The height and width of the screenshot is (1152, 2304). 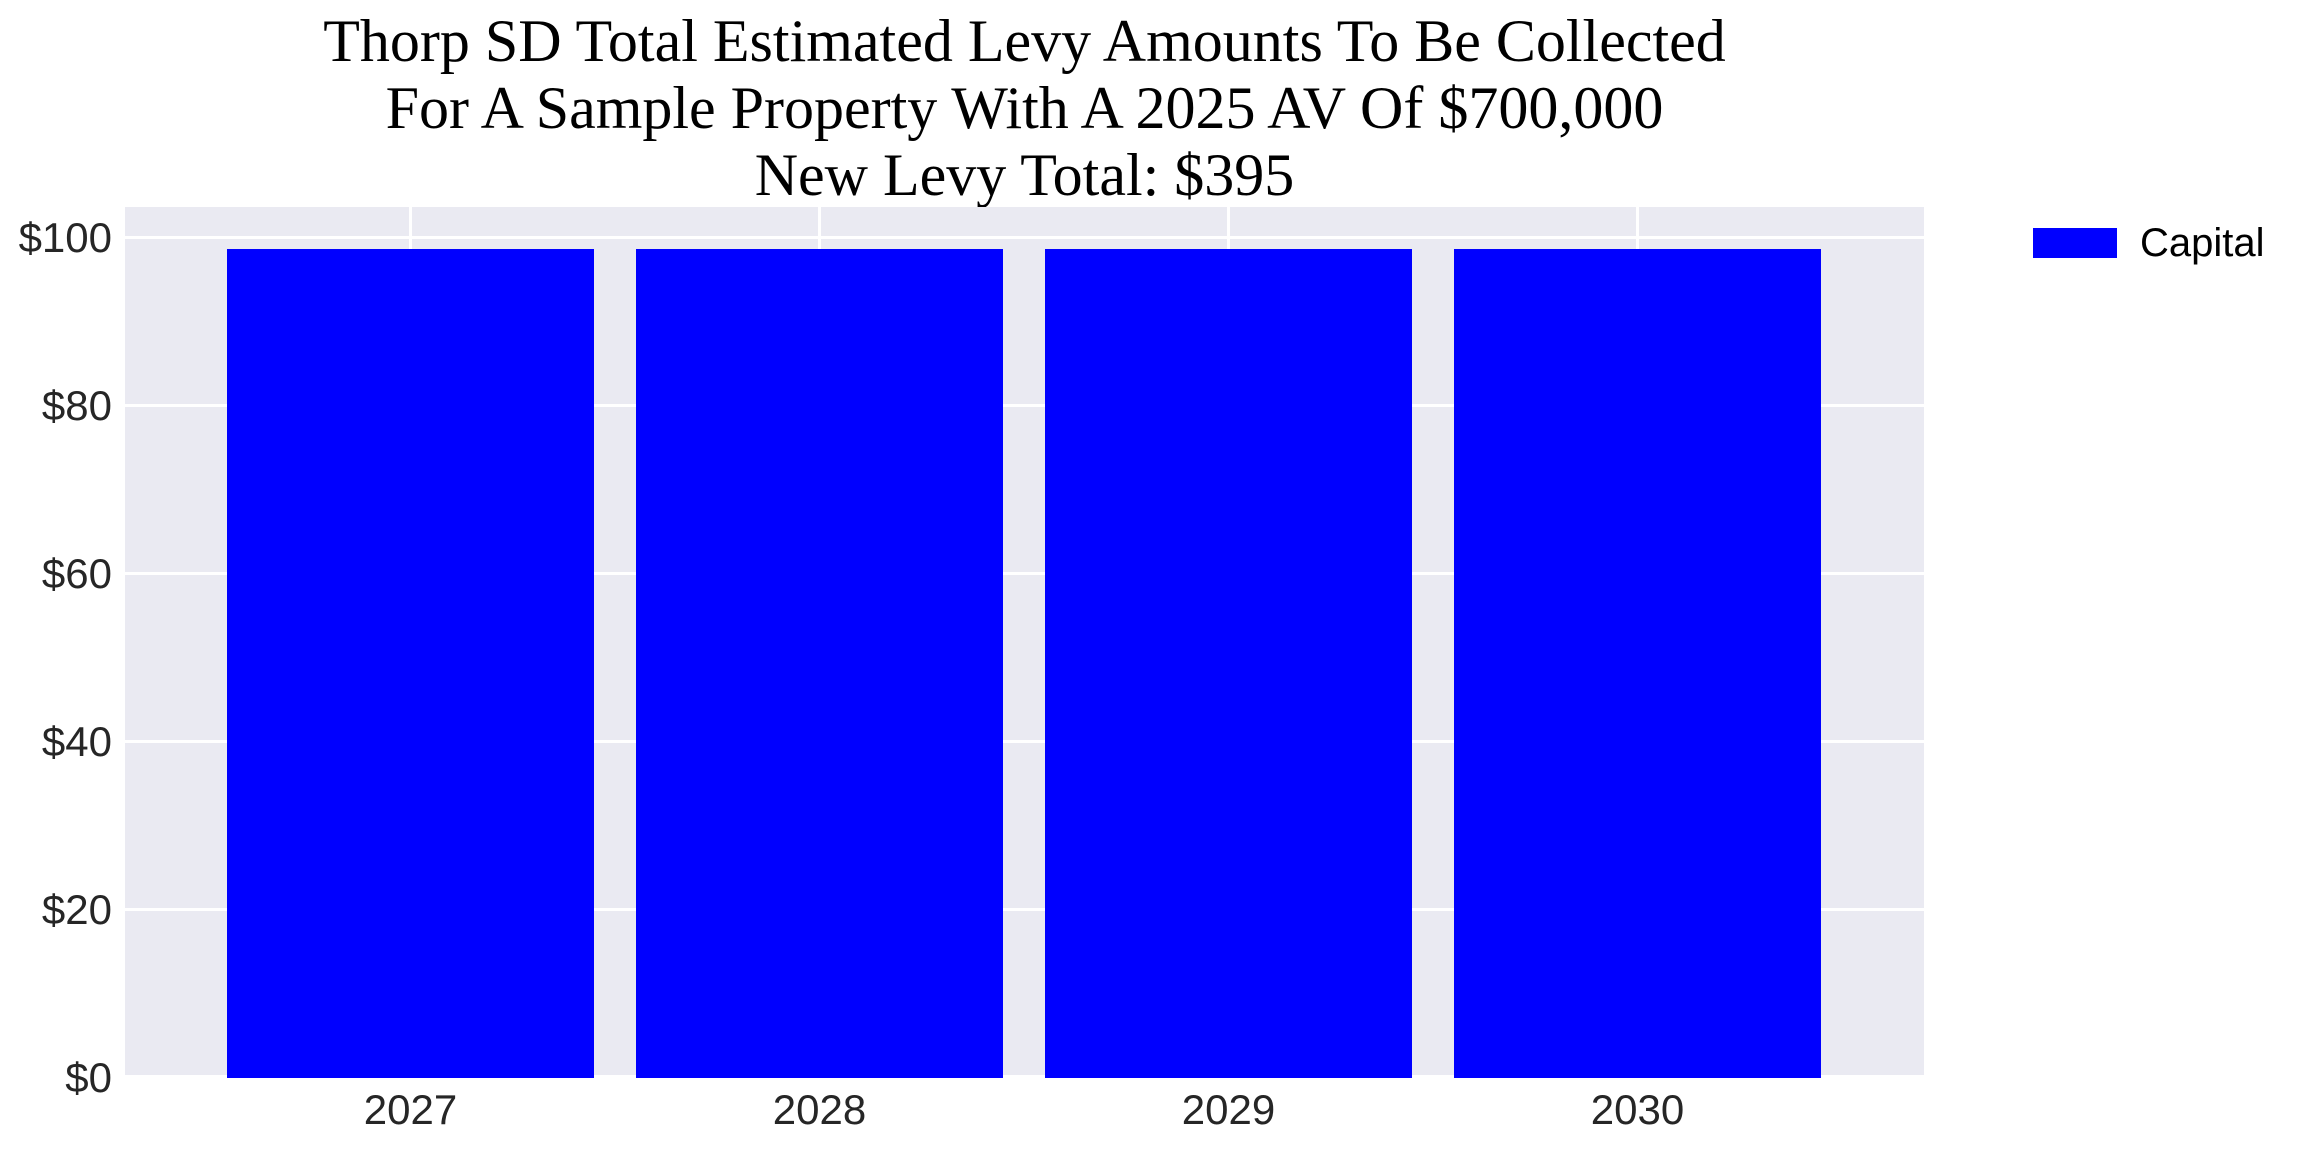 What do you see at coordinates (88, 1077) in the screenshot?
I see `y-tick-label-$0: $0` at bounding box center [88, 1077].